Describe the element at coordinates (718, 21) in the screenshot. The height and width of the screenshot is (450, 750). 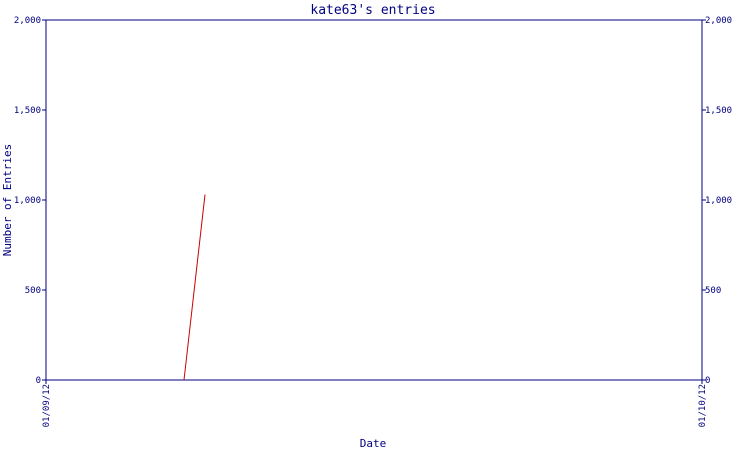
I see `y-tick-label-right: 2,000` at that location.